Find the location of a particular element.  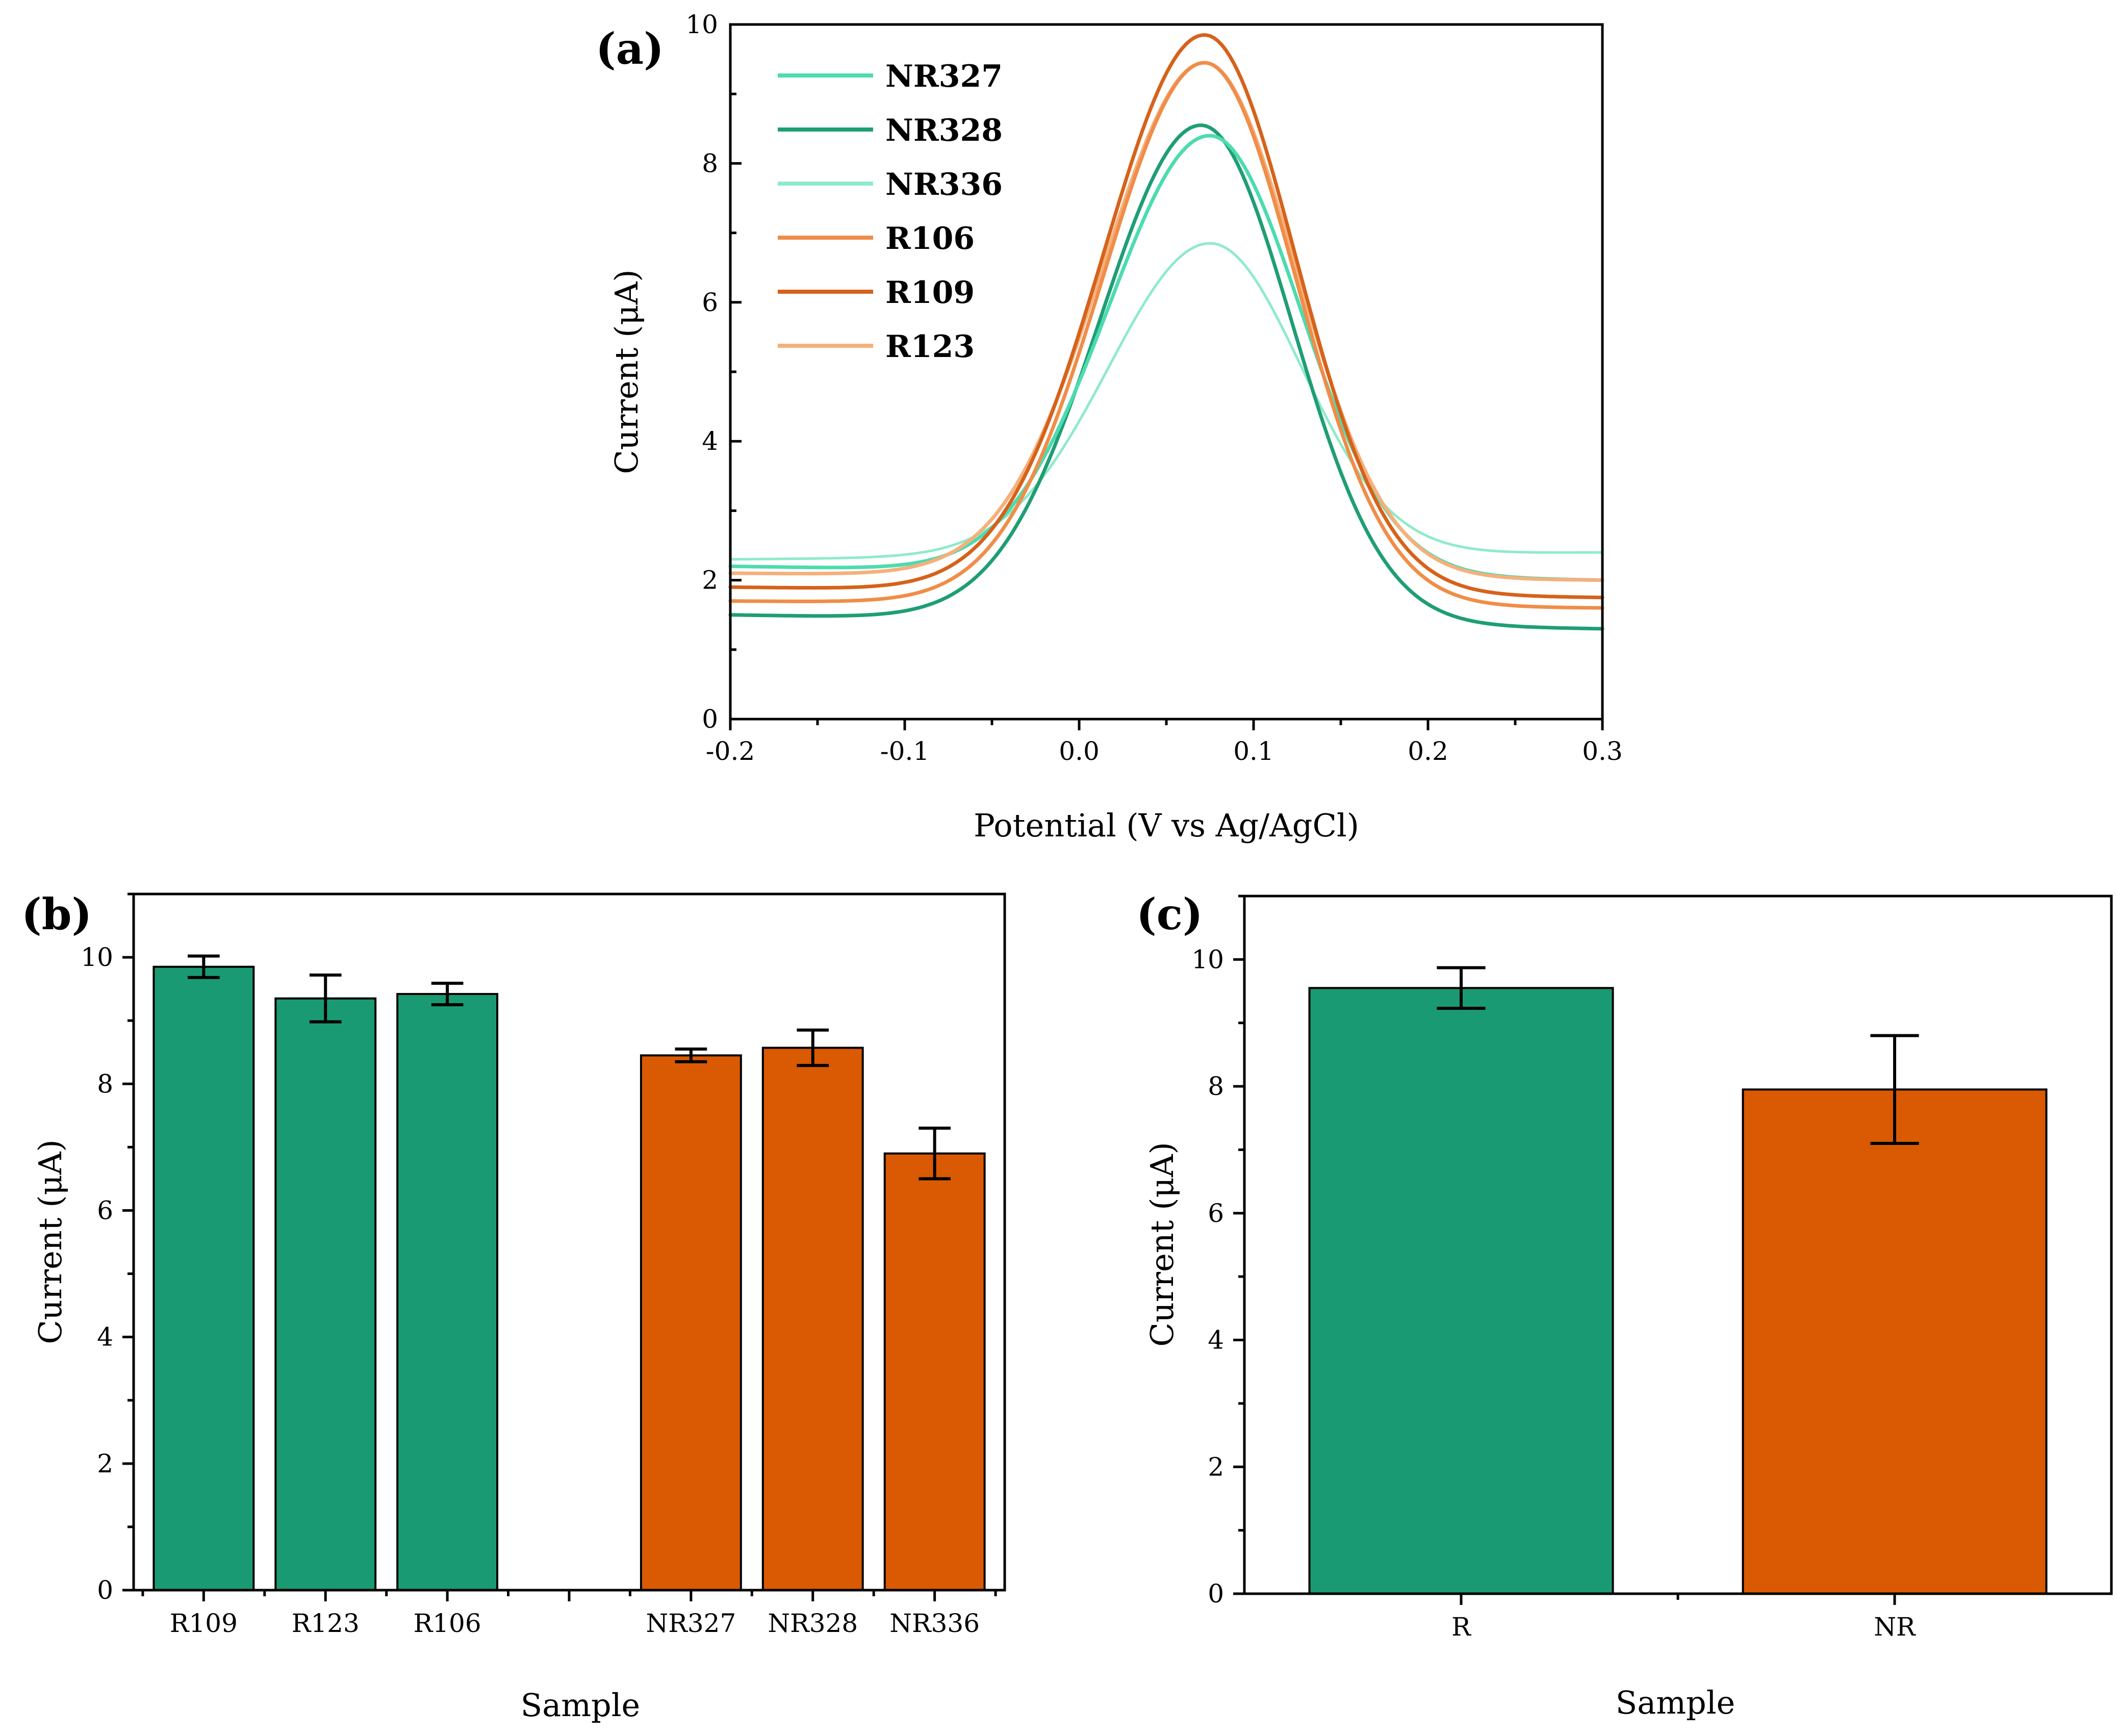

y-axis-c: 0 2 4 6 8 10 is located at coordinates (1217, 1252).